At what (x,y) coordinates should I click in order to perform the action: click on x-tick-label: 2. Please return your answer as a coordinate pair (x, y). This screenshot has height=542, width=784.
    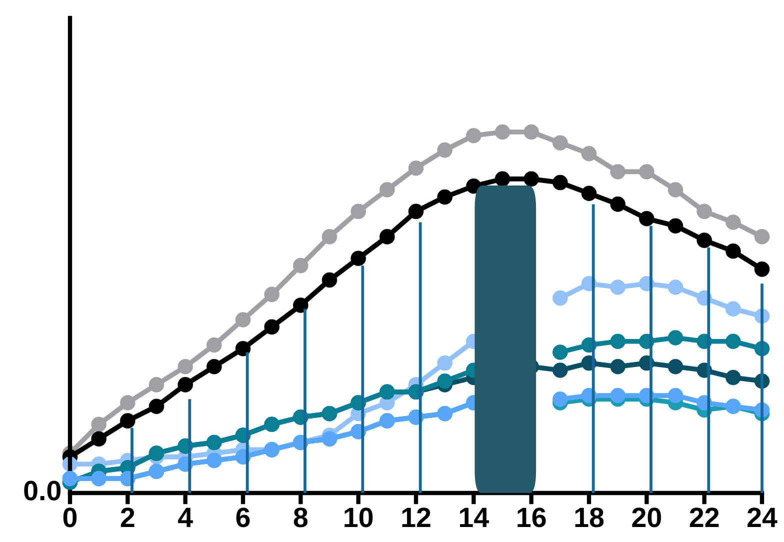
    Looking at the image, I should click on (127, 518).